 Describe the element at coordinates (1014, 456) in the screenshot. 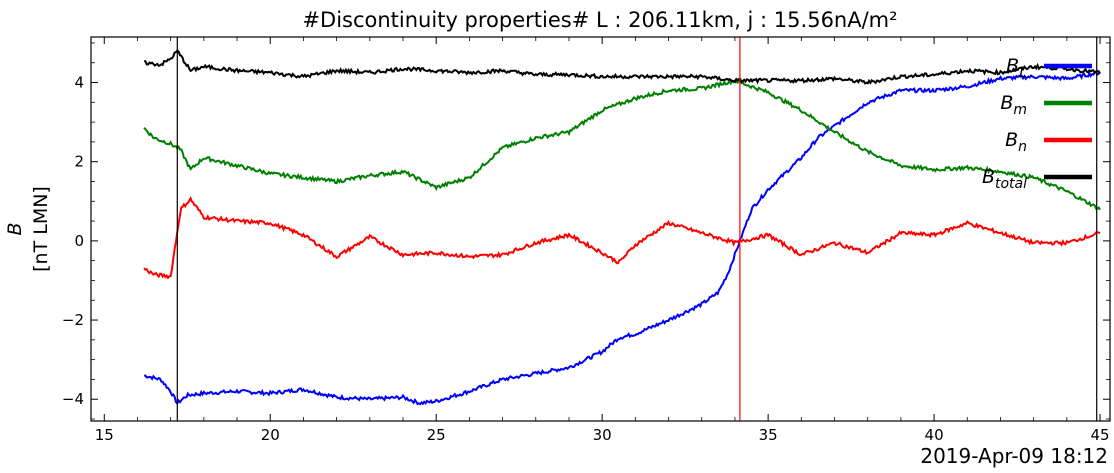

I see `timestamp-label: 2019-Apr-09 18:12` at that location.